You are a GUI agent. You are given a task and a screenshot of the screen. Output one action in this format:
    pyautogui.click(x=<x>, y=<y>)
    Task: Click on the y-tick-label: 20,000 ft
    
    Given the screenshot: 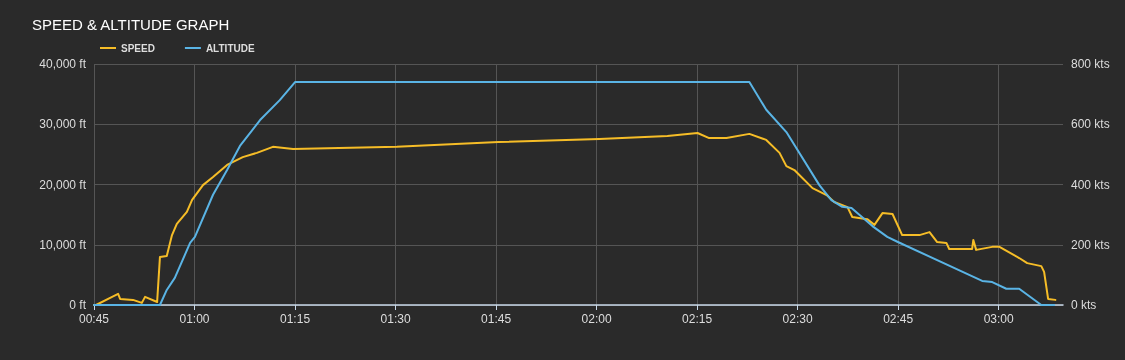 What is the action you would take?
    pyautogui.click(x=63, y=184)
    